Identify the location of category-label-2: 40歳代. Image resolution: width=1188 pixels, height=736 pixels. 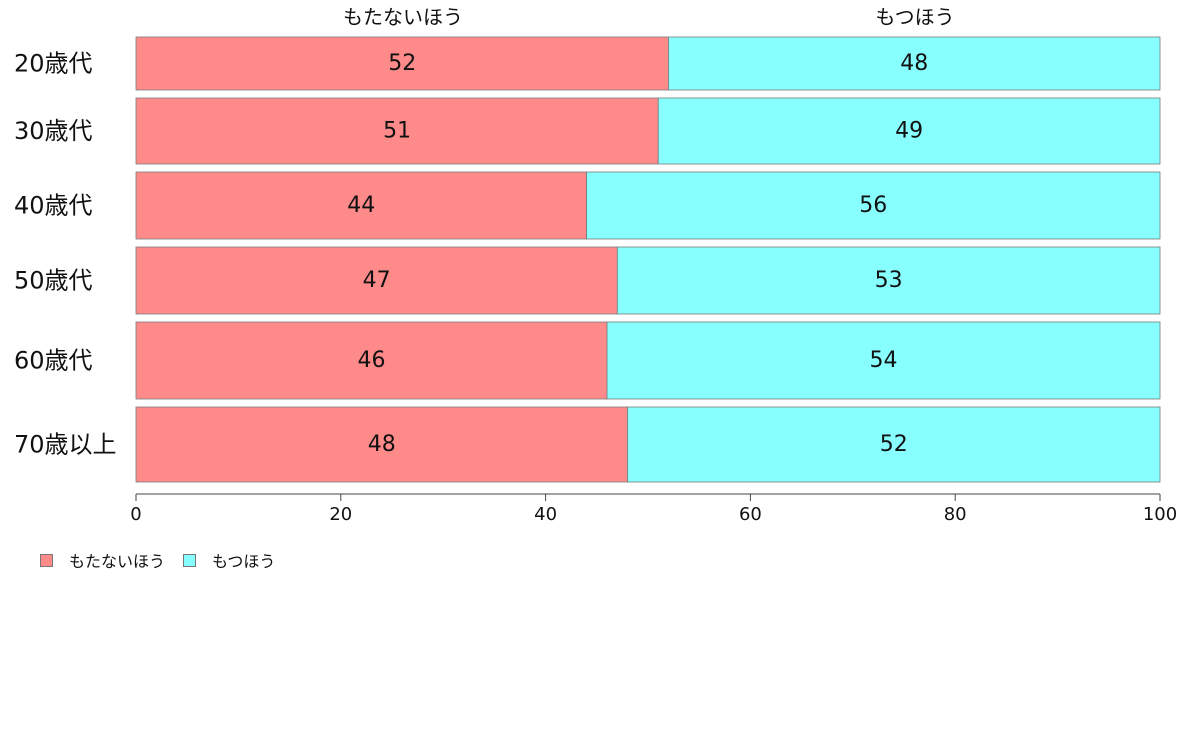
(53, 206).